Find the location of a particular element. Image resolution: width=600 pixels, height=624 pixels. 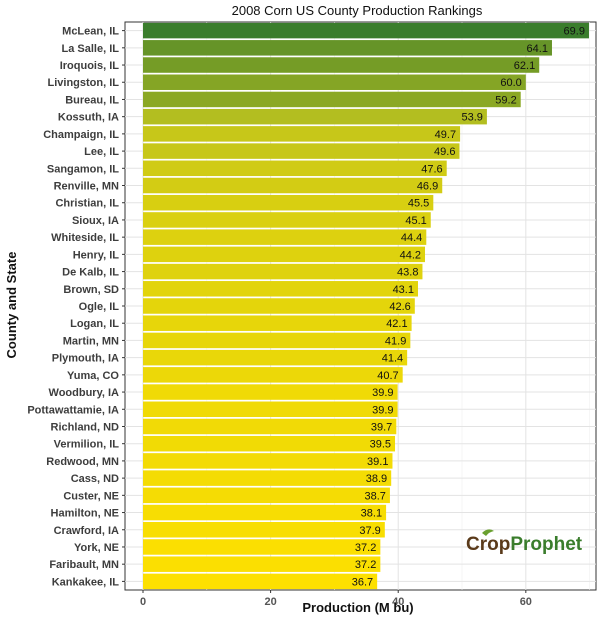

category-label: Plymouth, IA is located at coordinates (85, 359).